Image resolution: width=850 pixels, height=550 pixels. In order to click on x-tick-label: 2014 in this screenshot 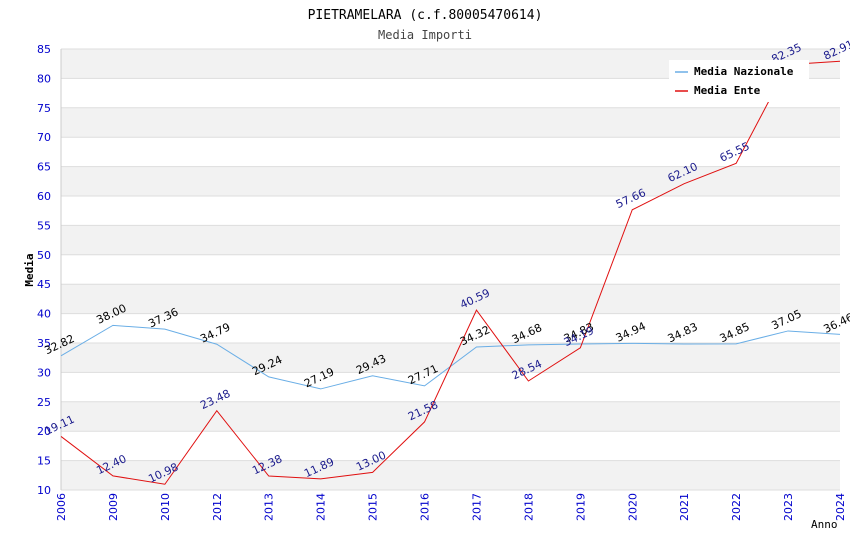, I will do `click(321, 507)`.